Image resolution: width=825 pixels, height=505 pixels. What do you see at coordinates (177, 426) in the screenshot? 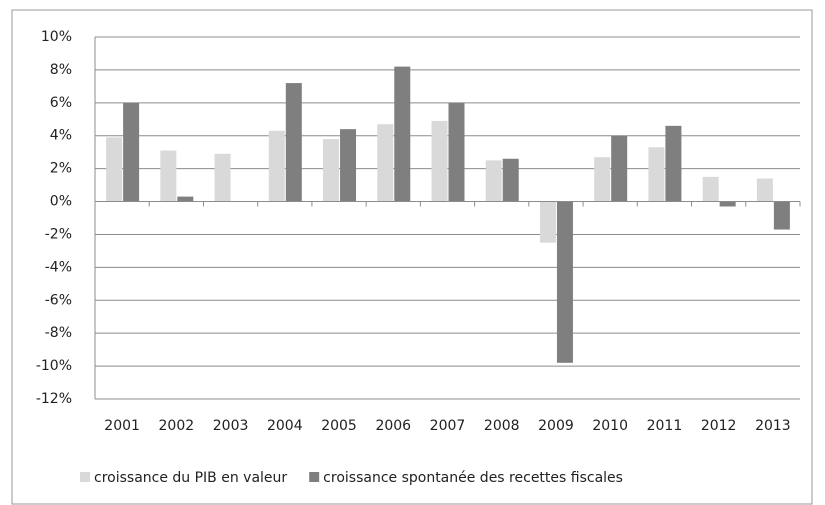
I see `x-tick-label: 2002` at bounding box center [177, 426].